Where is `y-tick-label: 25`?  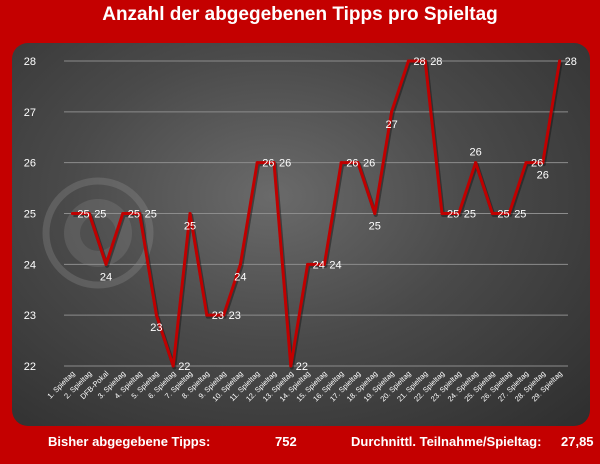 y-tick-label: 25 is located at coordinates (30, 215).